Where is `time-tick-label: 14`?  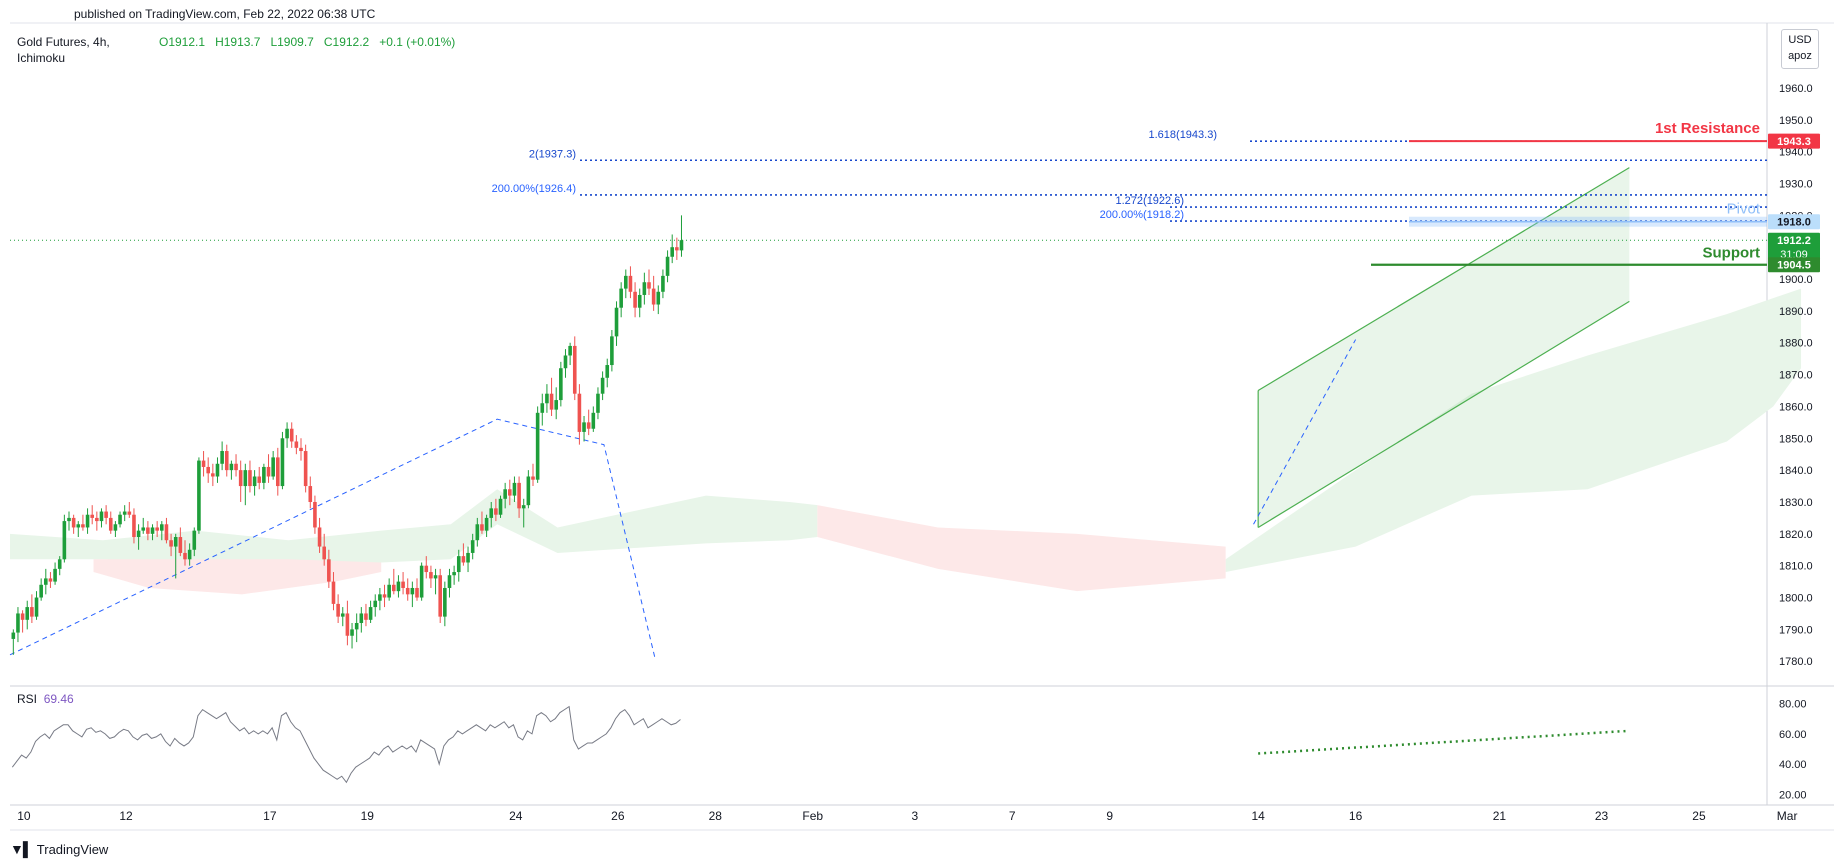 time-tick-label: 14 is located at coordinates (1258, 816).